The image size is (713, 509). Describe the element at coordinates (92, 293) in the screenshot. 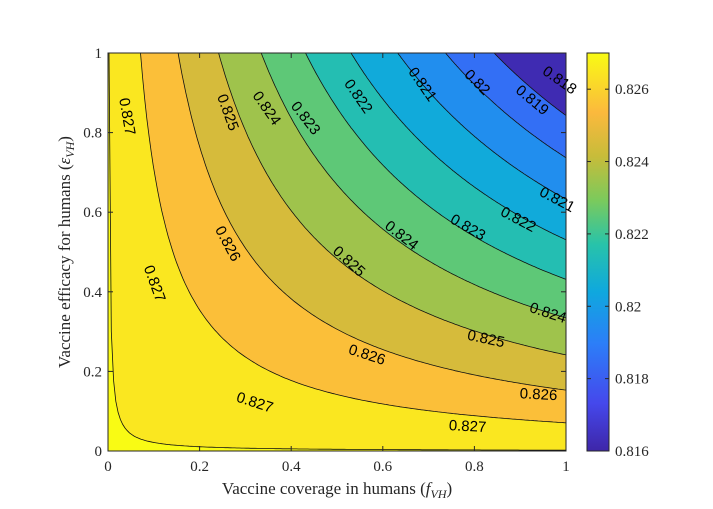

I see `y-tick-label: 0.4` at that location.